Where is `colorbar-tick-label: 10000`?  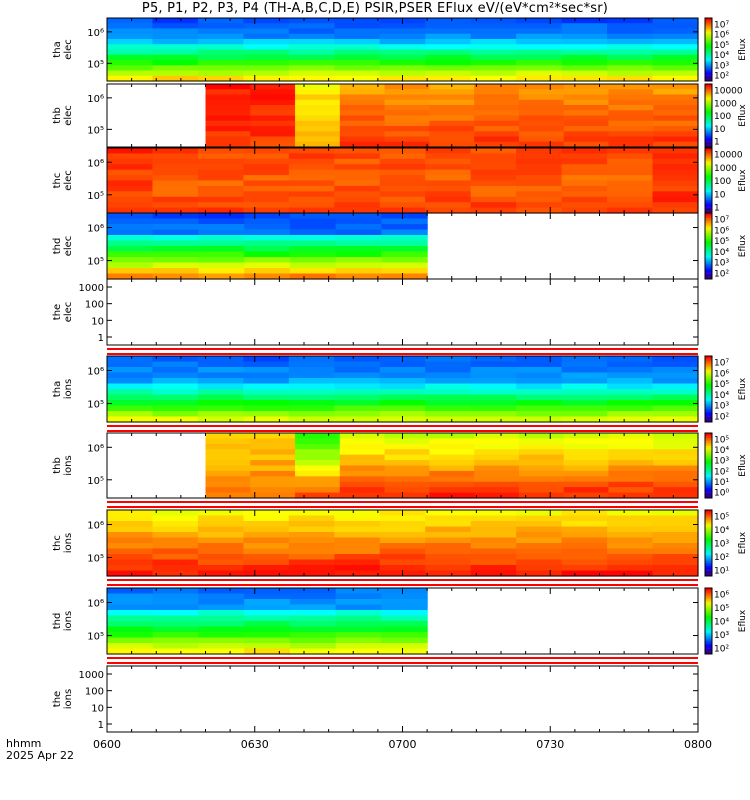 colorbar-tick-label: 10000 is located at coordinates (728, 156).